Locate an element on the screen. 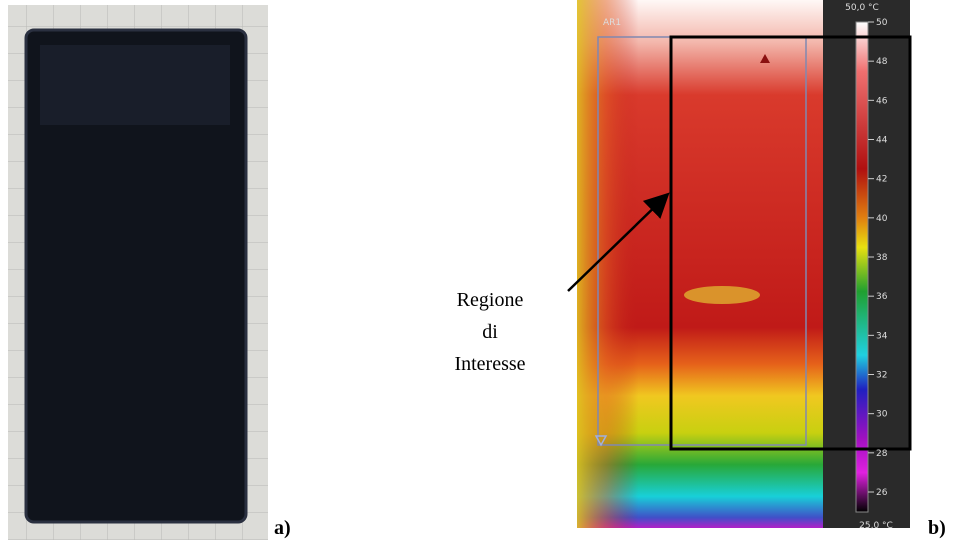 The image size is (953, 542). tick-label: 40 is located at coordinates (882, 219).